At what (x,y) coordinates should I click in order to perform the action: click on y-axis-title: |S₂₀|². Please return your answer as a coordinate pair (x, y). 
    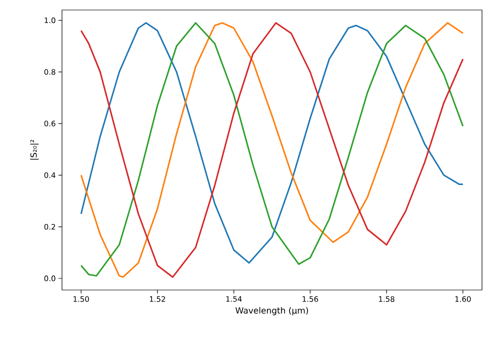
    Looking at the image, I should click on (34, 150).